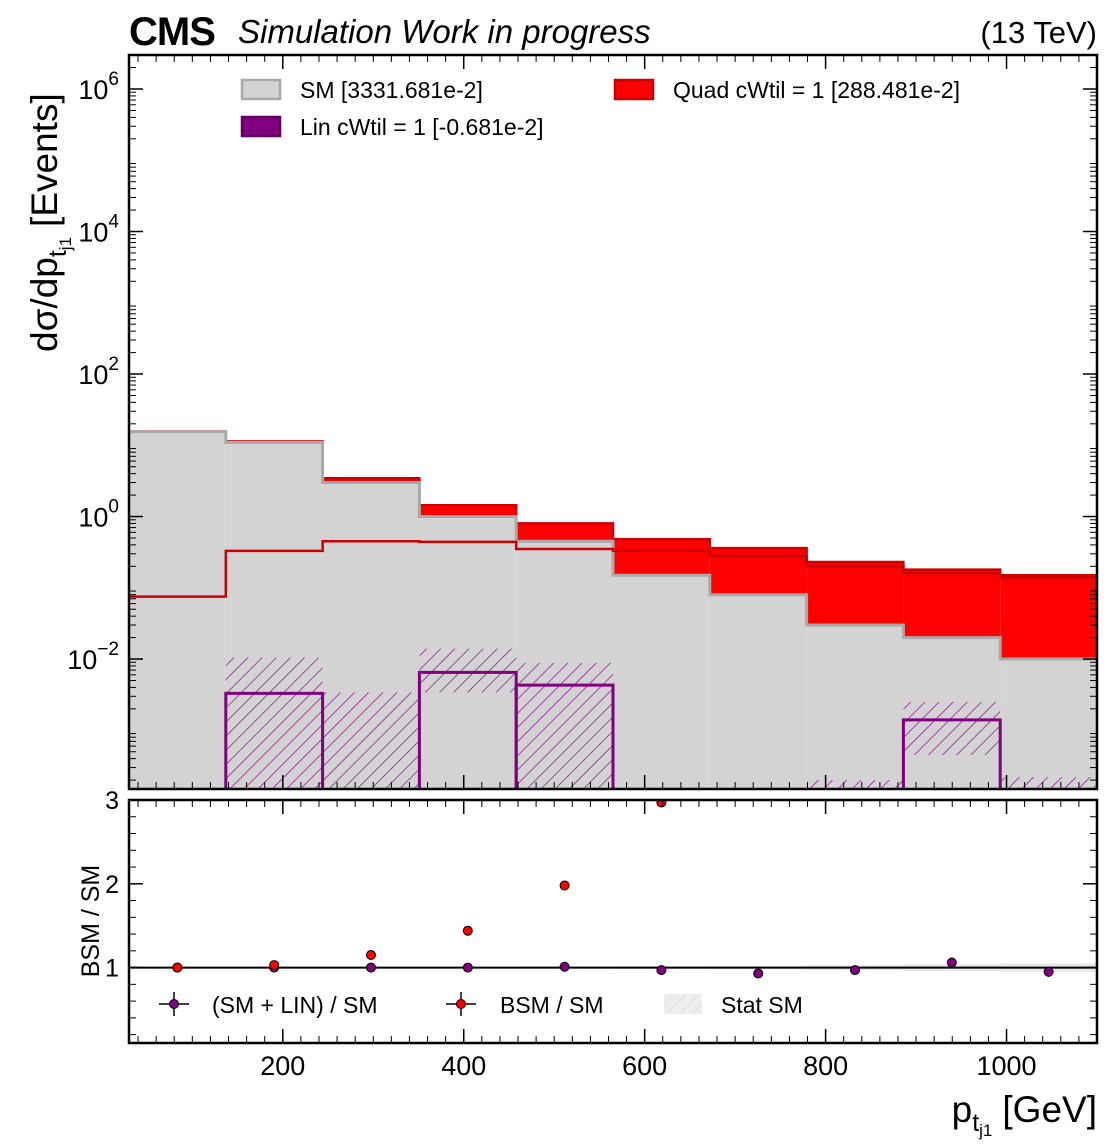 This screenshot has height=1146, width=1107. What do you see at coordinates (975, 1123) in the screenshot?
I see `x-label-sub: t` at bounding box center [975, 1123].